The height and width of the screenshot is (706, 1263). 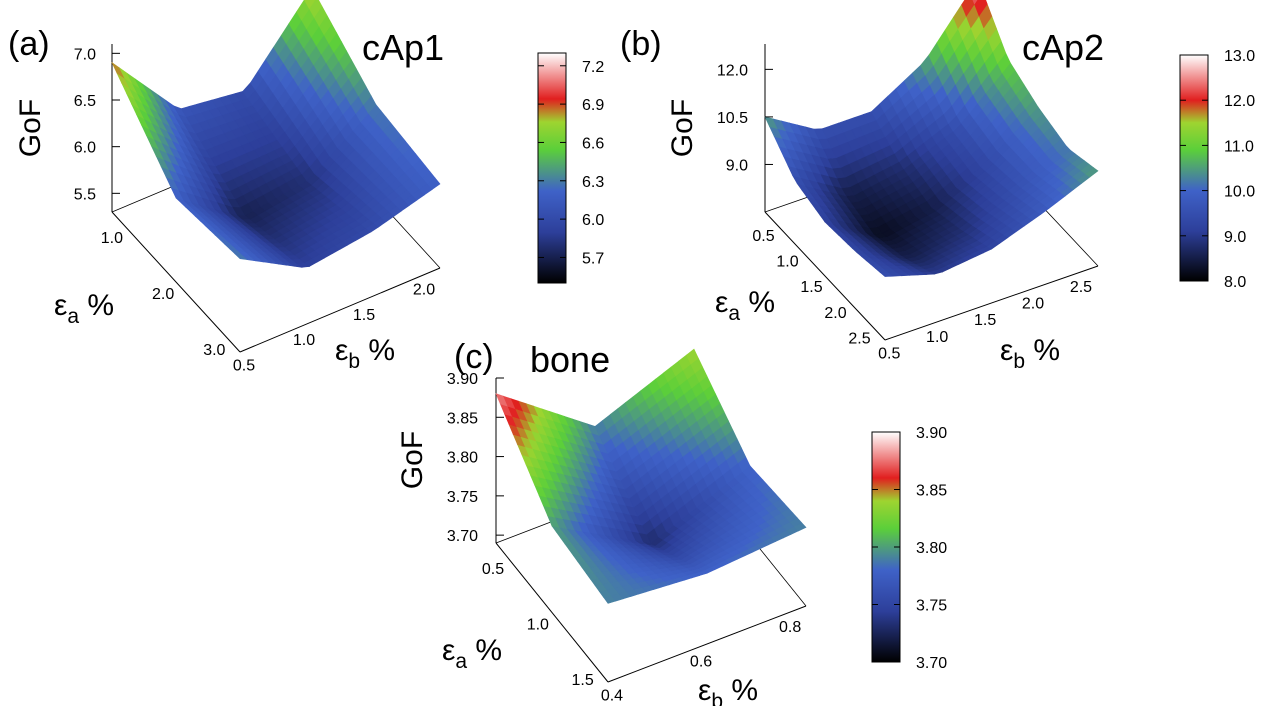 What do you see at coordinates (931, 548) in the screenshot?
I see `colorbar-tick-label: 3.80` at bounding box center [931, 548].